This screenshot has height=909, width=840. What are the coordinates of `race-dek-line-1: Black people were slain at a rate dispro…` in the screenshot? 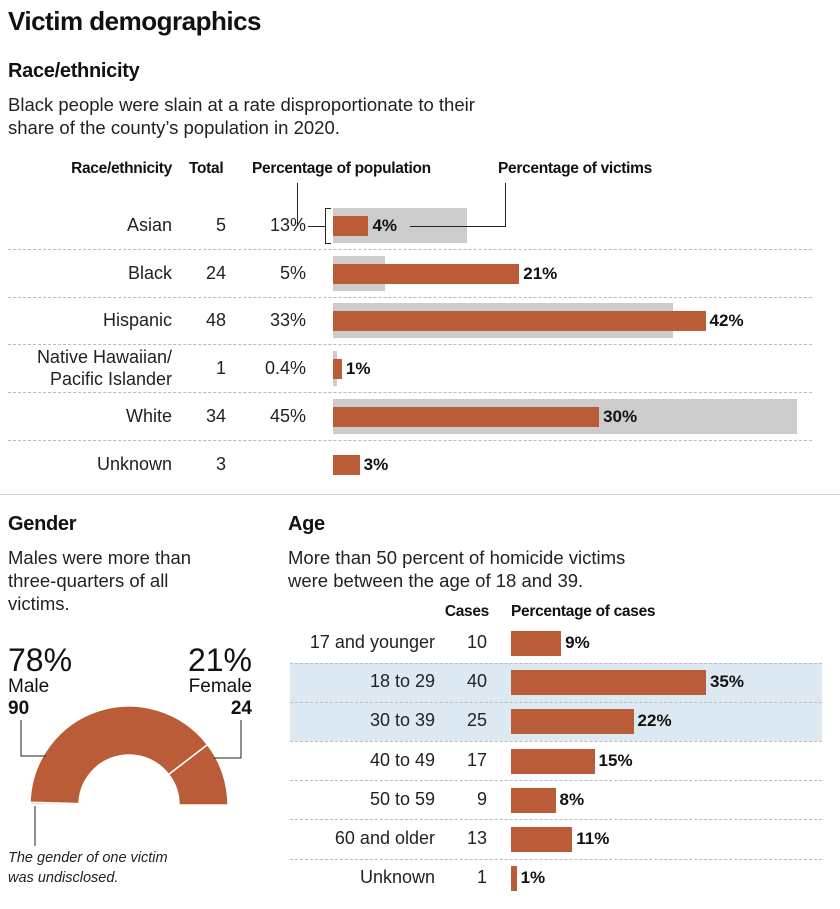 It's located at (241, 104).